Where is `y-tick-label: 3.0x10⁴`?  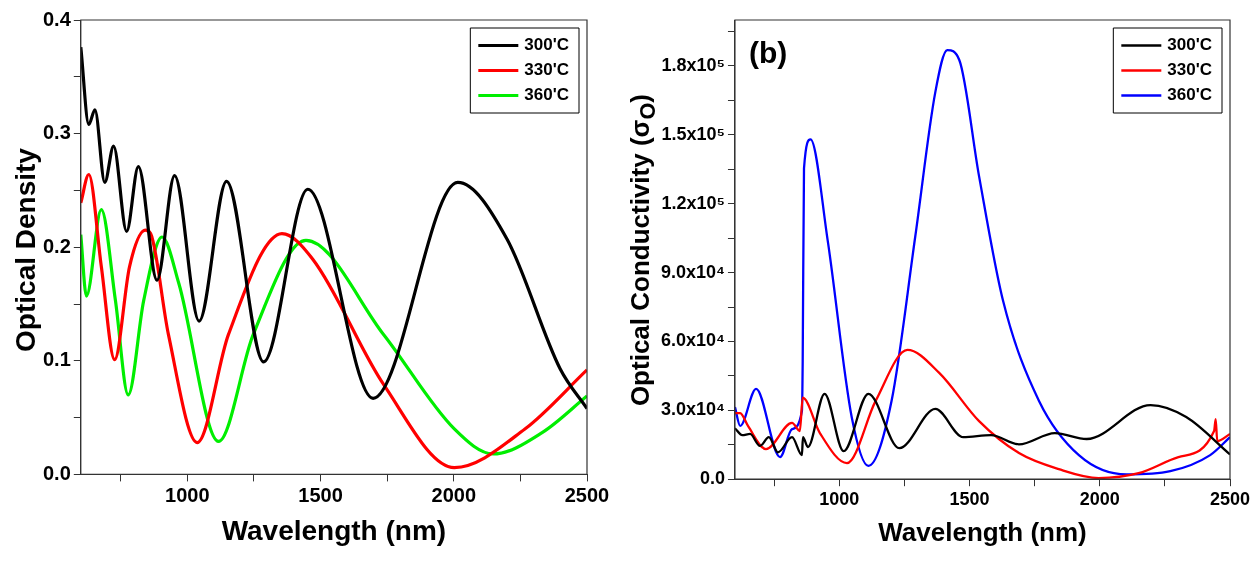 y-tick-label: 3.0x10⁴ is located at coordinates (692, 409).